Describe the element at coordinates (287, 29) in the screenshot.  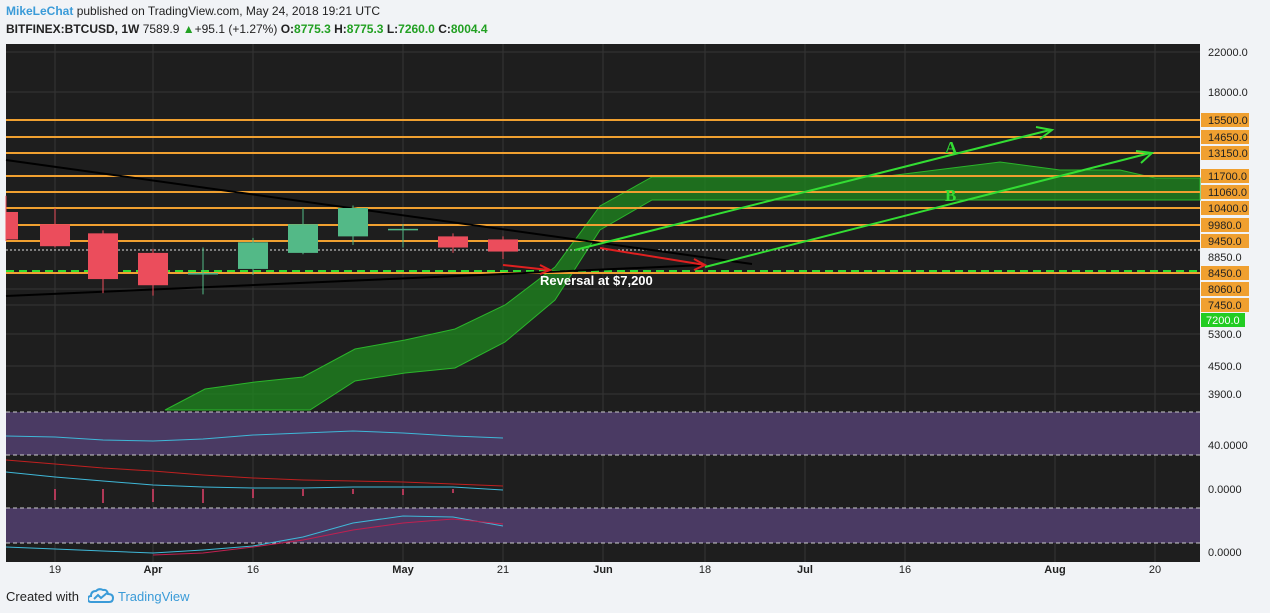
I see `open-label: O:` at that location.